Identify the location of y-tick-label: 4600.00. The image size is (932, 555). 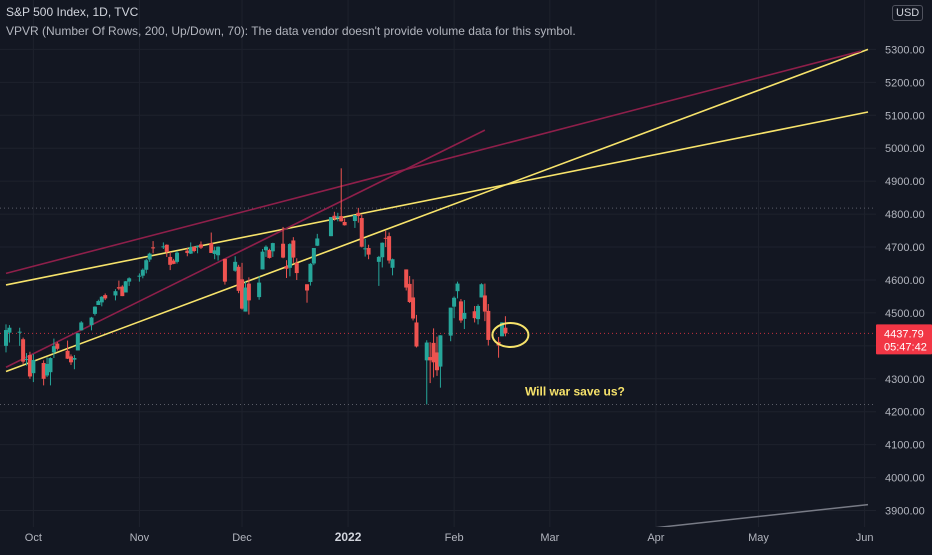
(905, 281).